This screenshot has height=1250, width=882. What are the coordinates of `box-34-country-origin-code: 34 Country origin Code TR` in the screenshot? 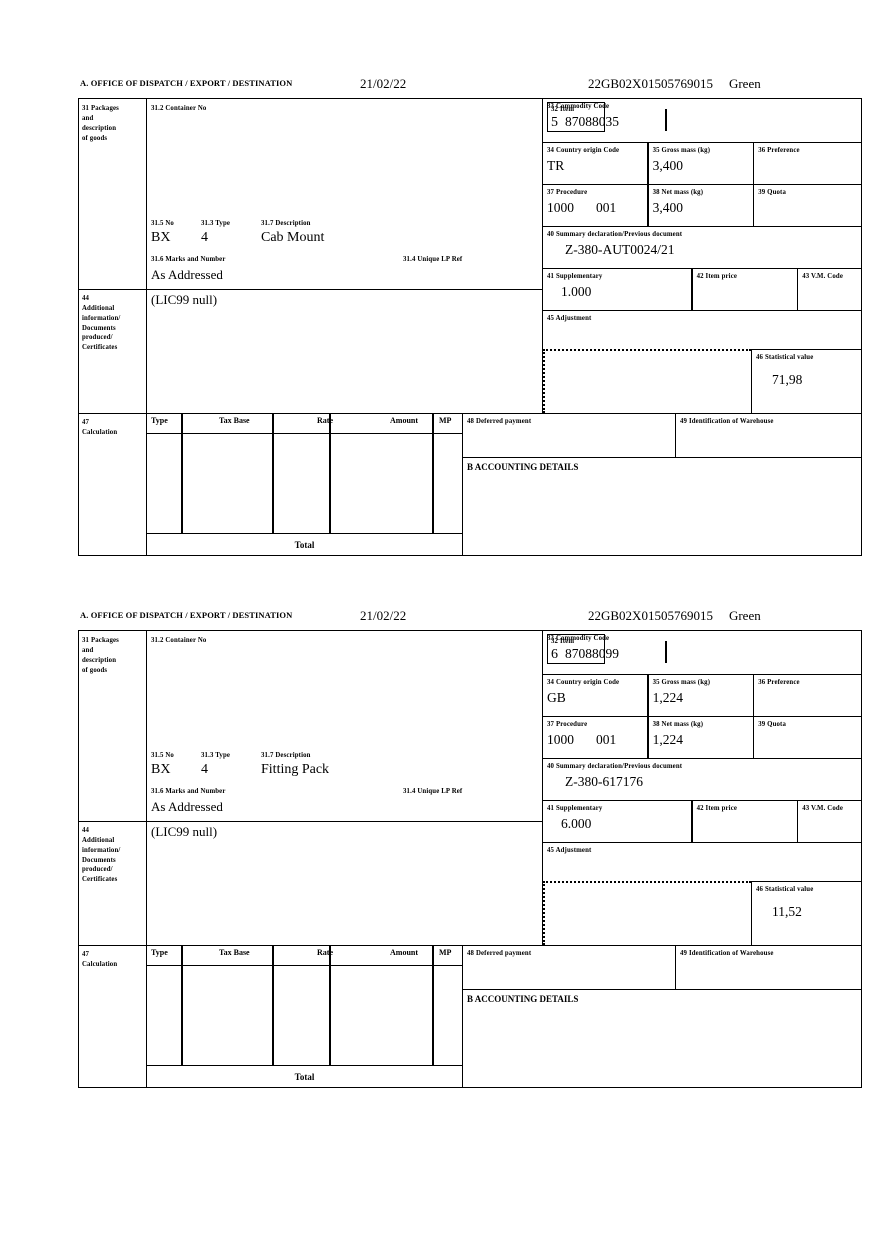 It's located at (595, 163).